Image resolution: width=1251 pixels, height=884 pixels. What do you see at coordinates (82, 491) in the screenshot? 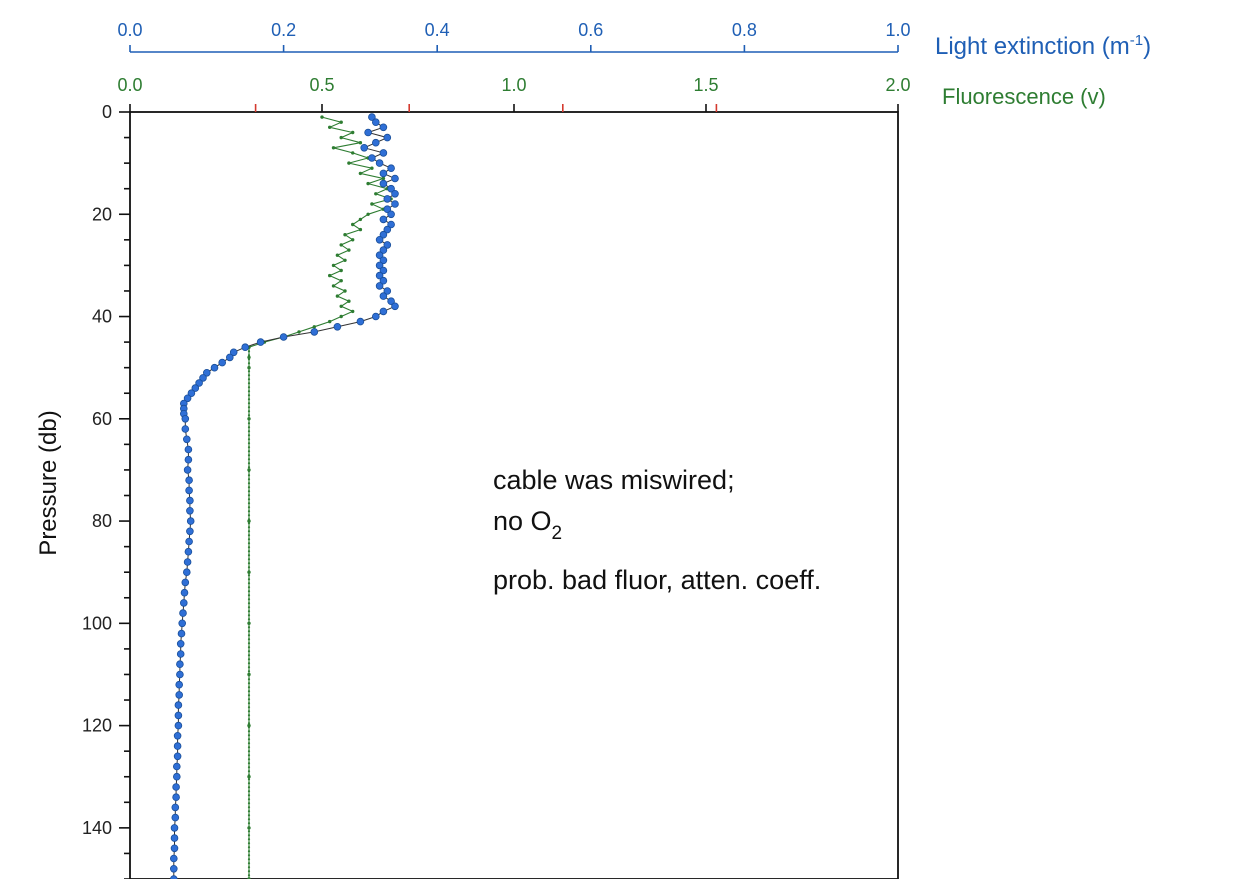
I see `pressure-axis: 0 20 40 60 80 100 120 140 Pressure (db)` at bounding box center [82, 491].